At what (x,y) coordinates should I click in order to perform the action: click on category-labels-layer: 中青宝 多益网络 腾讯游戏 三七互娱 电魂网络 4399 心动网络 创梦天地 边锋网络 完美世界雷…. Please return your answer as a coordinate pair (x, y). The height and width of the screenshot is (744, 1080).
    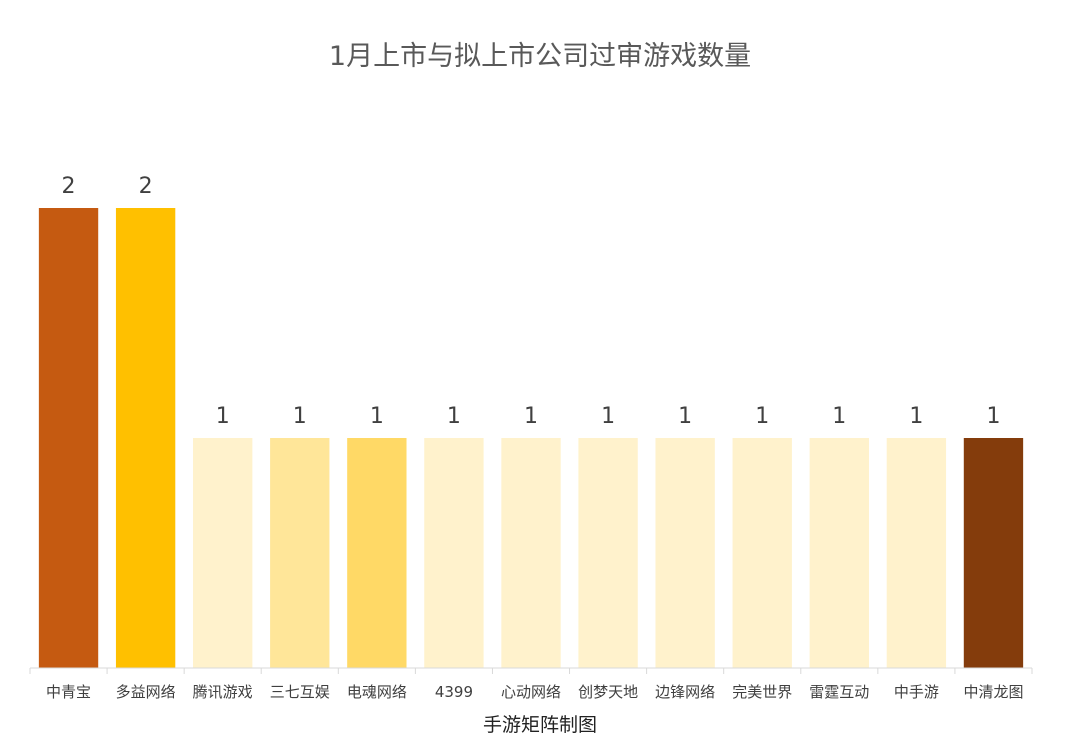
    Looking at the image, I should click on (534, 692).